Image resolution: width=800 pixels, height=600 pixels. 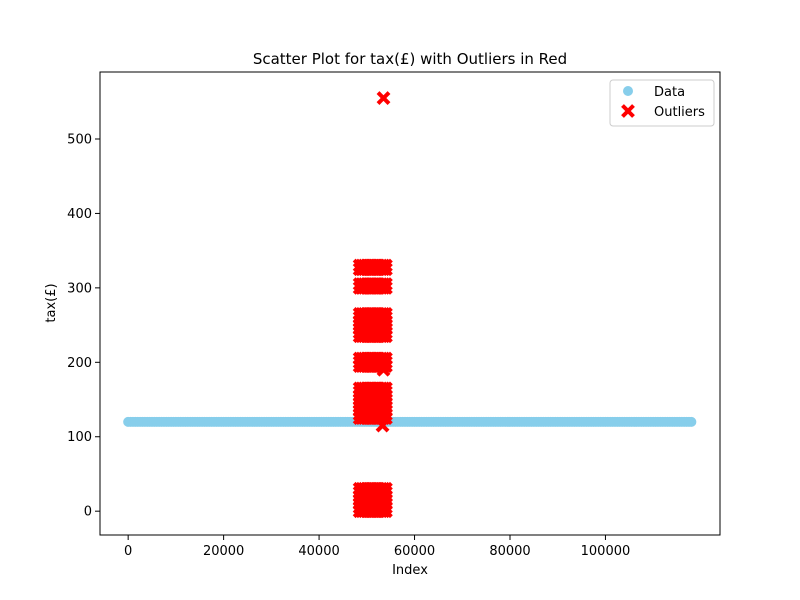 I want to click on y-axis-label: tax(£), so click(x=51, y=302).